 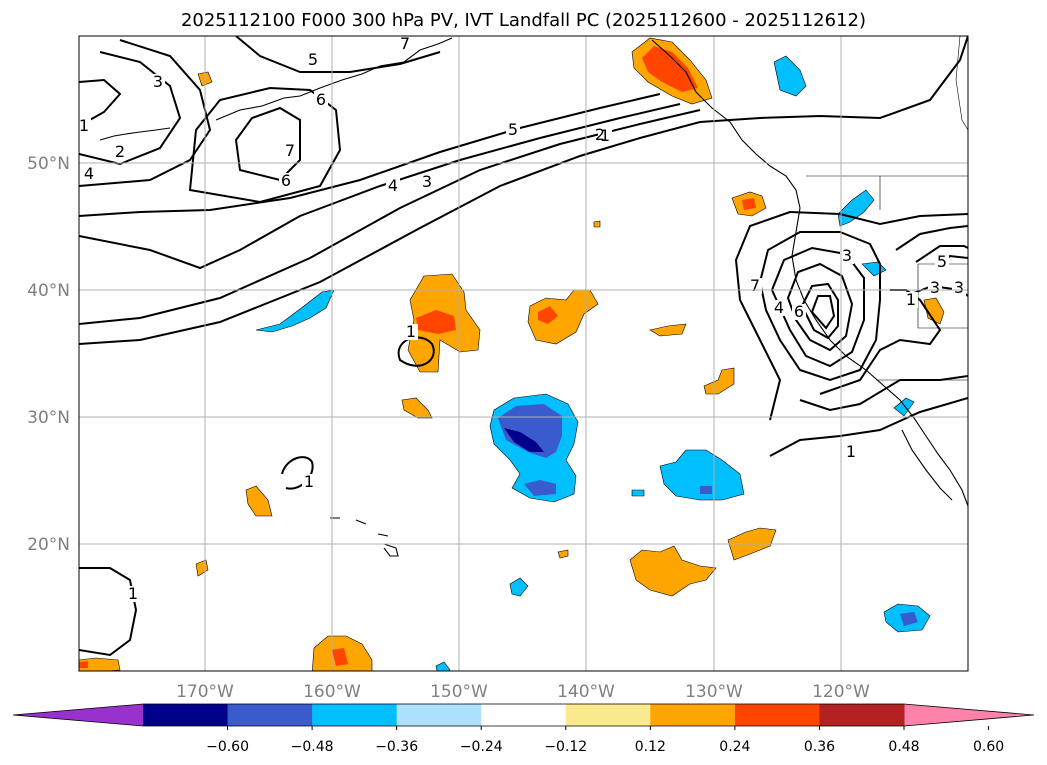 I want to click on contour-label: 2, so click(x=600, y=134).